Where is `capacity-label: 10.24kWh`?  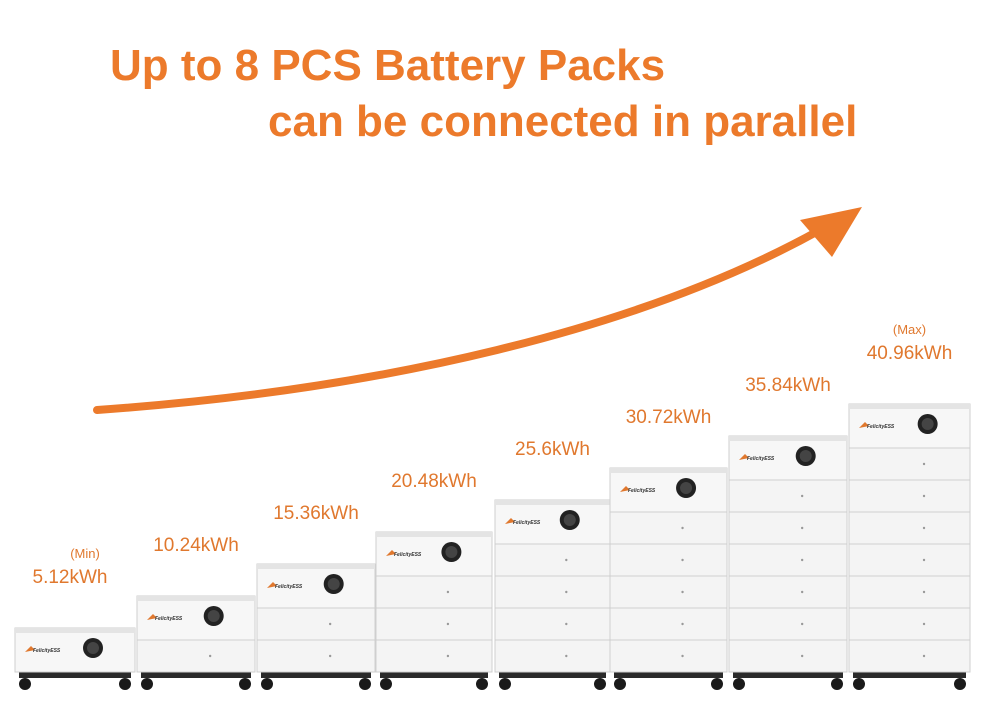
capacity-label: 10.24kWh is located at coordinates (196, 545).